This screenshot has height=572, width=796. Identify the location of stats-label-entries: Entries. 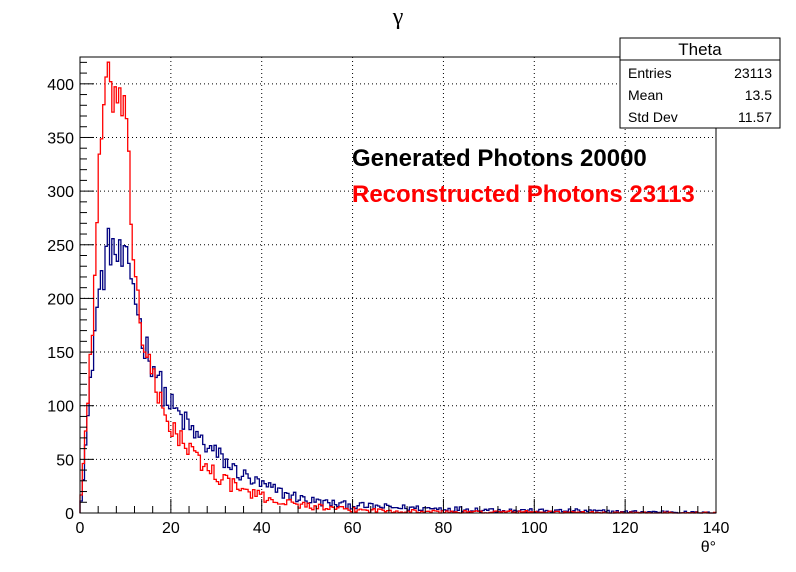
(650, 73).